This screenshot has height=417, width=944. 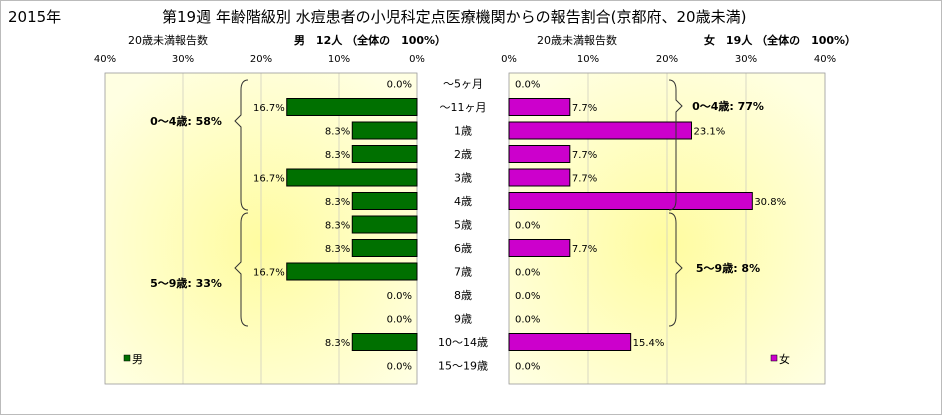 I want to click on female-annotation-0-4: 0〜4歳: 77%, so click(x=728, y=106).